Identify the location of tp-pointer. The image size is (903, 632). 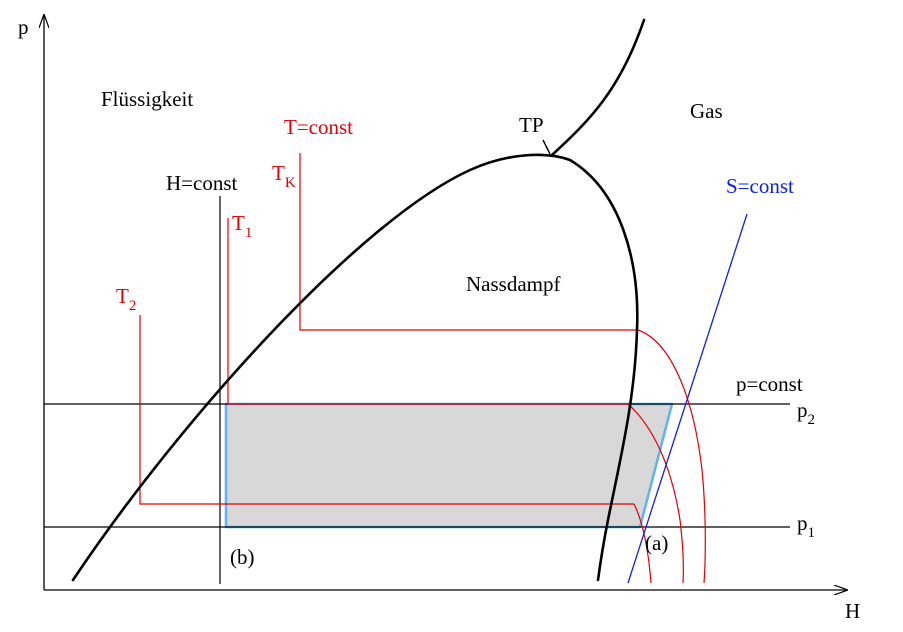
(546, 147).